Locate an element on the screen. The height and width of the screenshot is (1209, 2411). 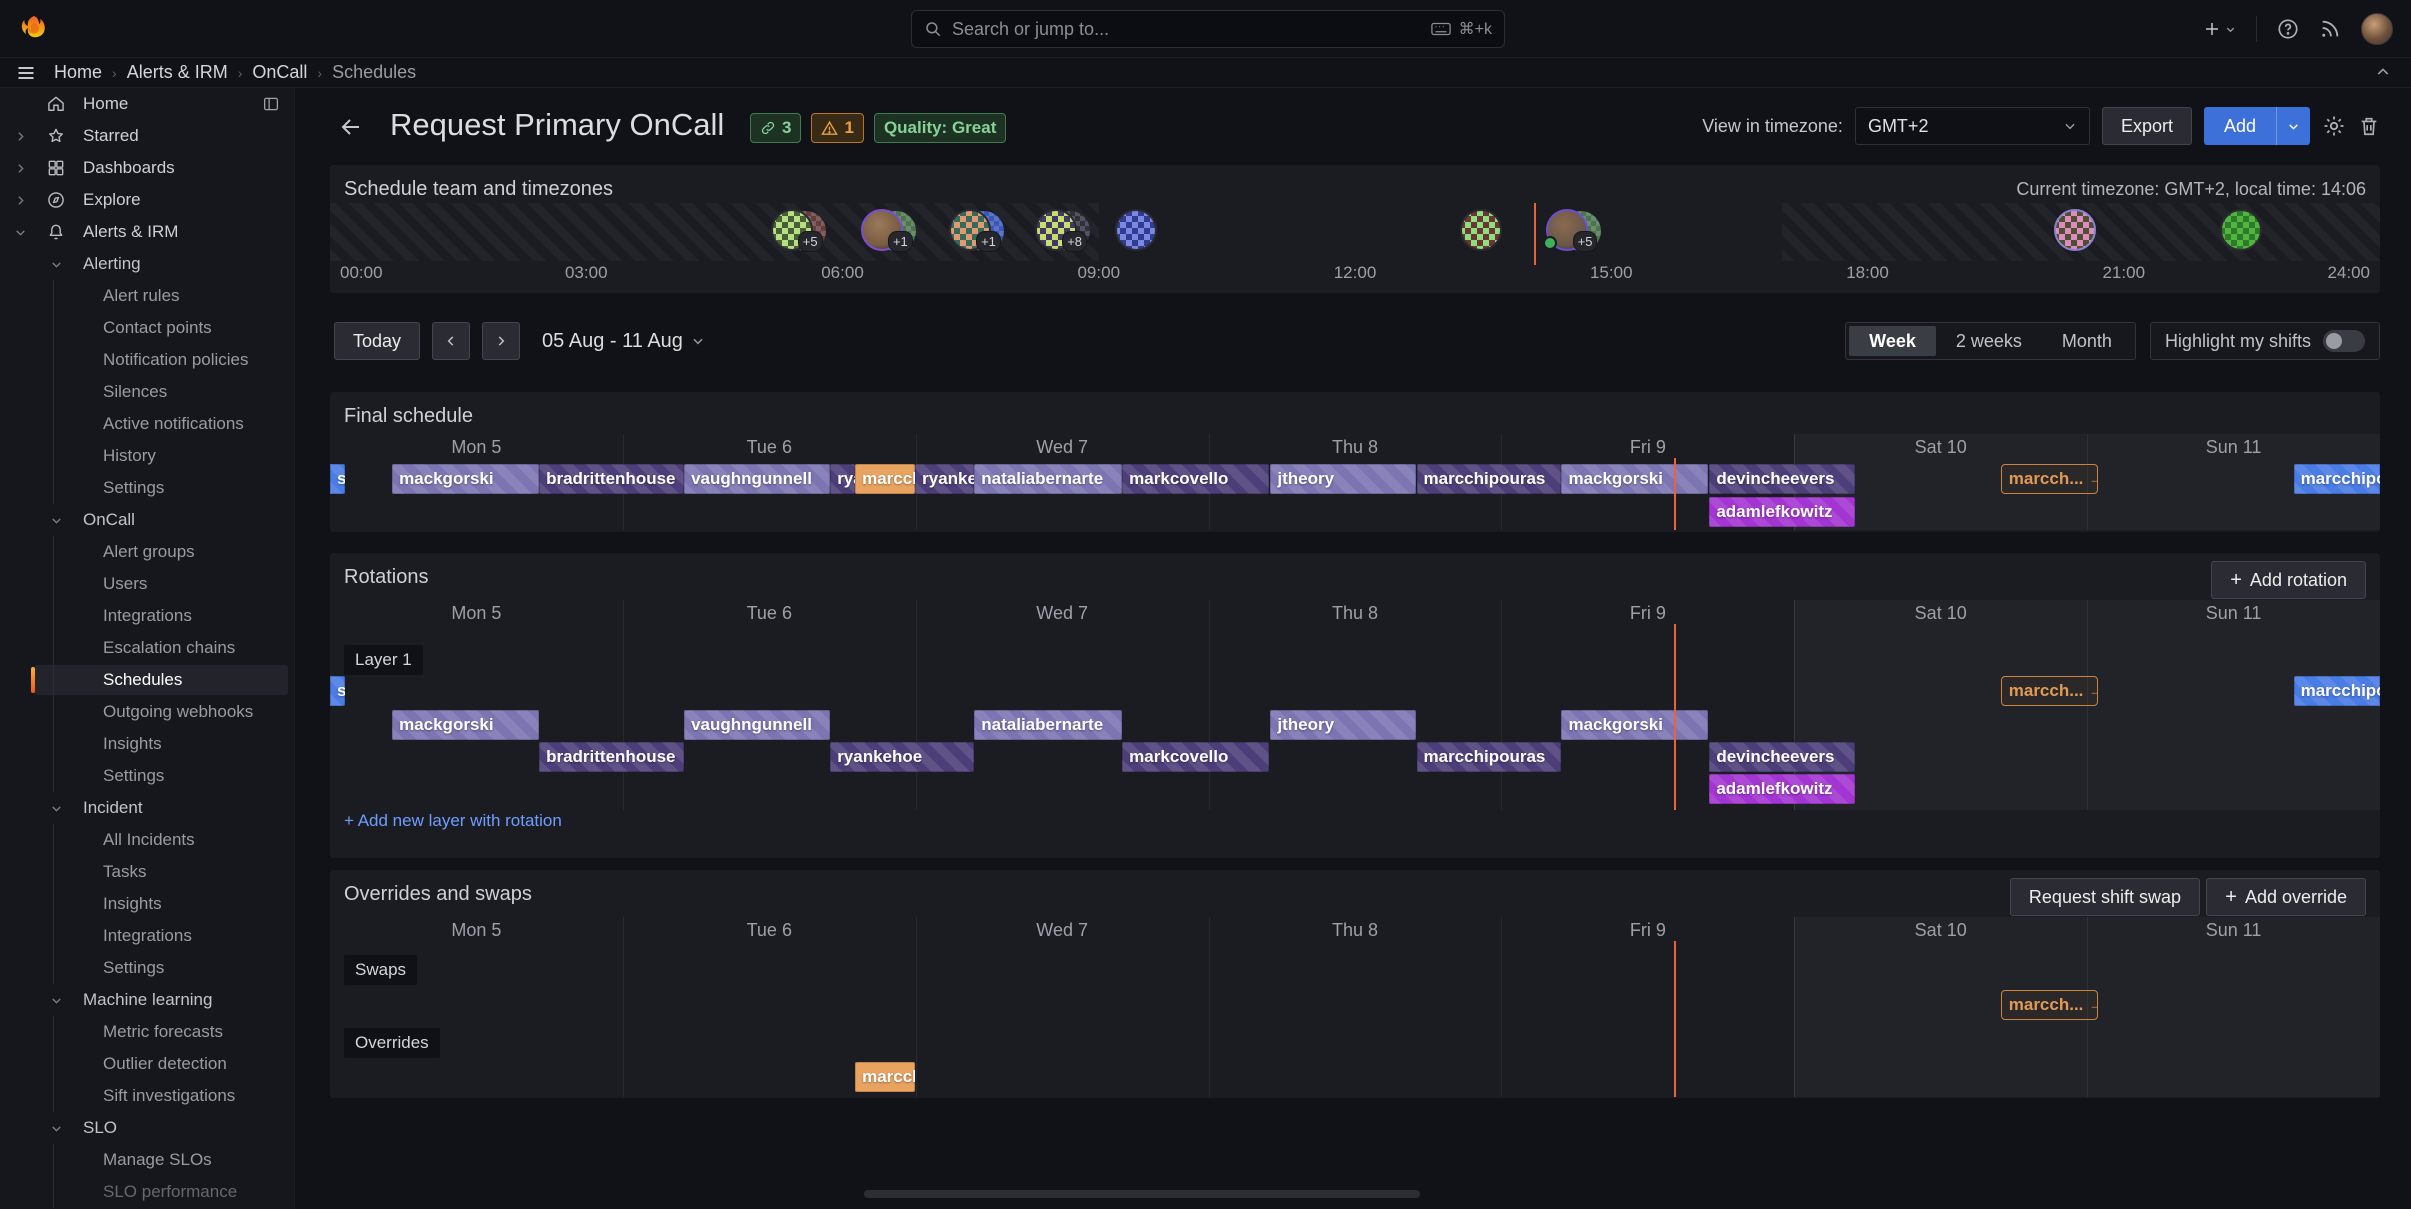
sidebar-item-home: Home is located at coordinates (147, 104).